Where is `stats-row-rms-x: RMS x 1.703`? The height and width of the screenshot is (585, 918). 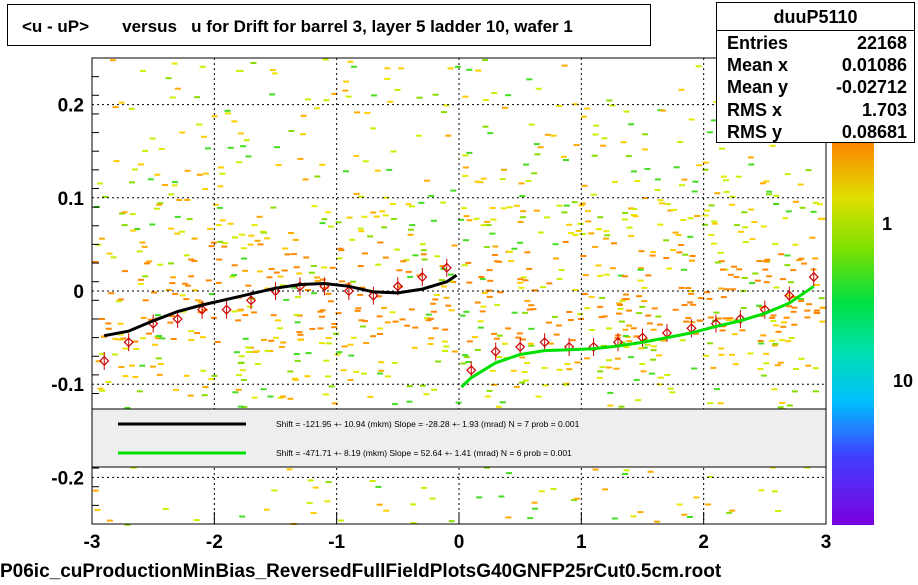
stats-row-rms-x: RMS x 1.703 is located at coordinates (817, 111).